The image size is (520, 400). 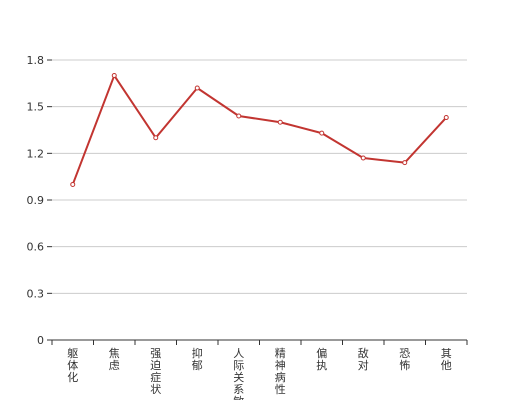 I want to click on y-tick-label: 0.3, so click(x=36, y=293).